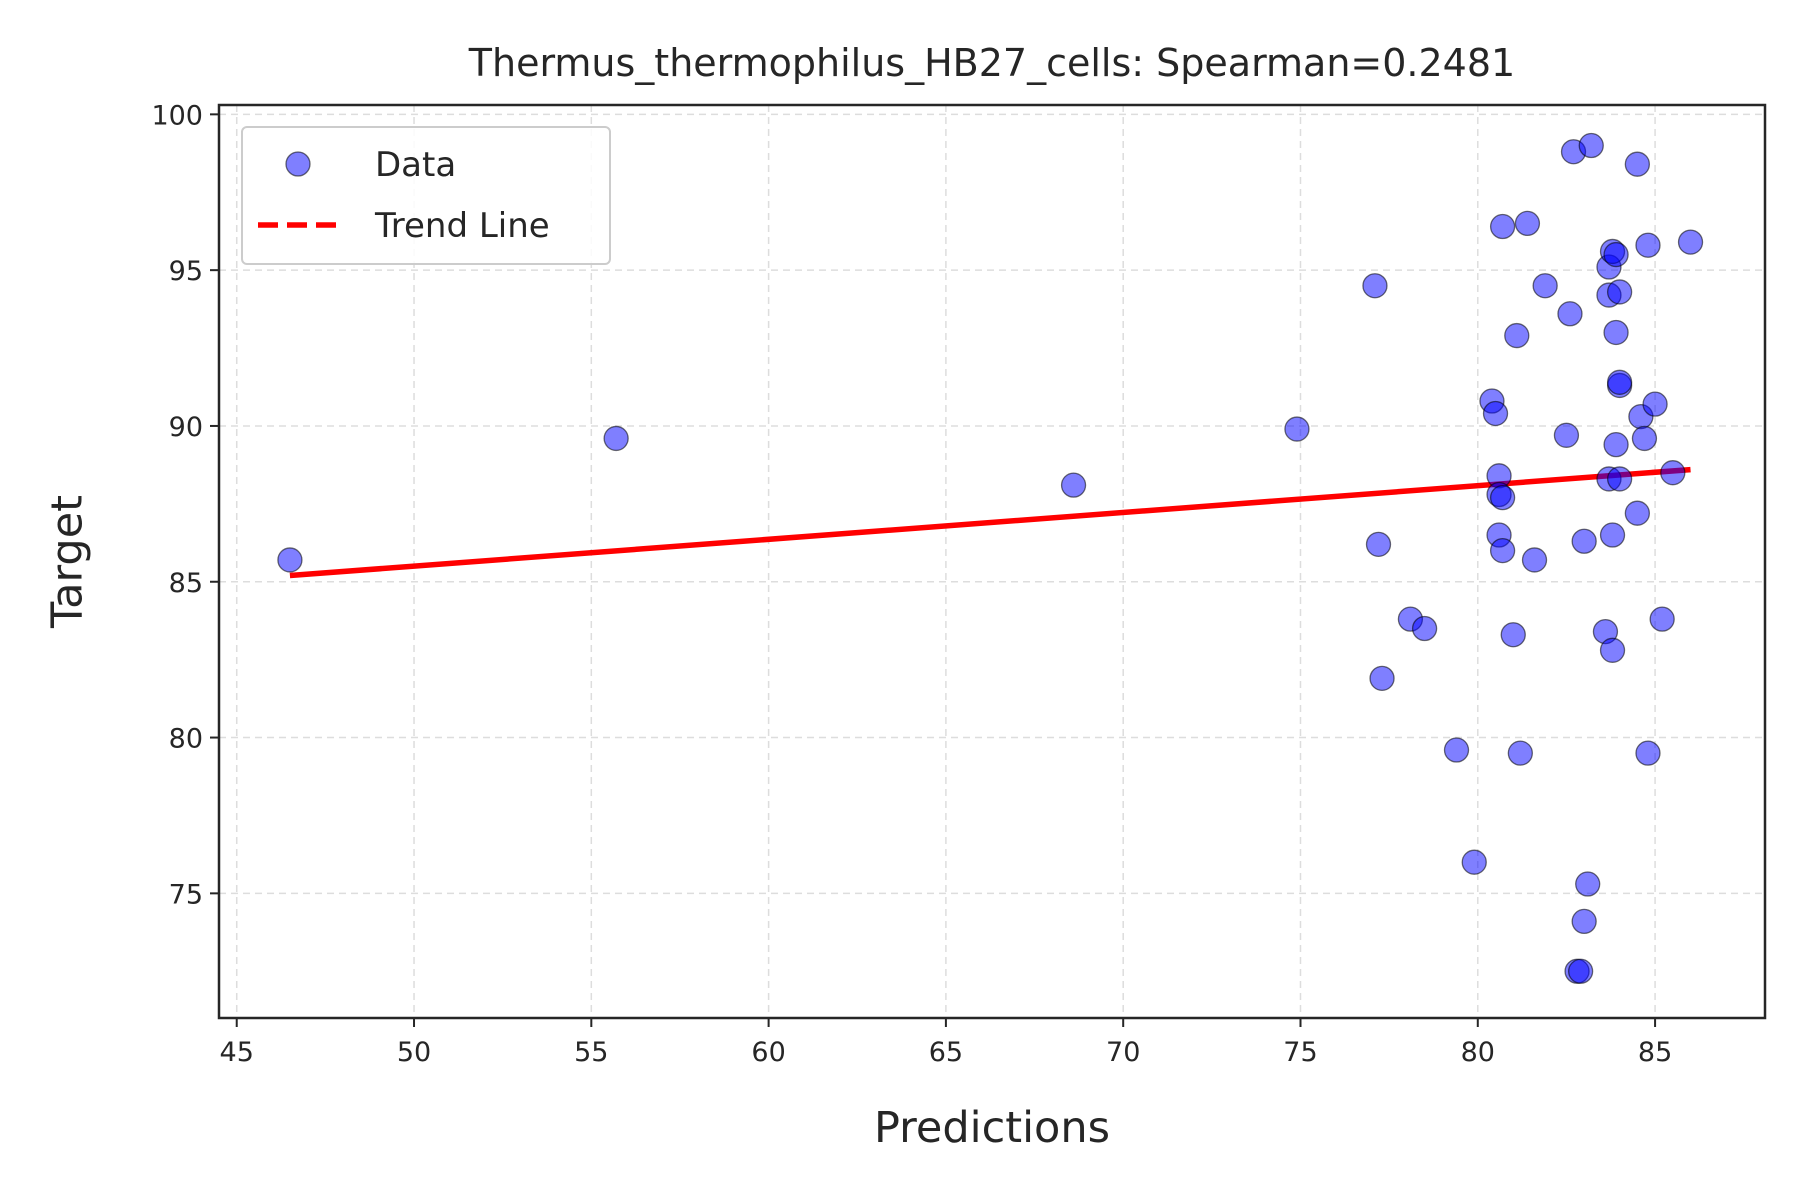 The image size is (1800, 1200). Describe the element at coordinates (298, 164) in the screenshot. I see `legend-marker-data` at that location.